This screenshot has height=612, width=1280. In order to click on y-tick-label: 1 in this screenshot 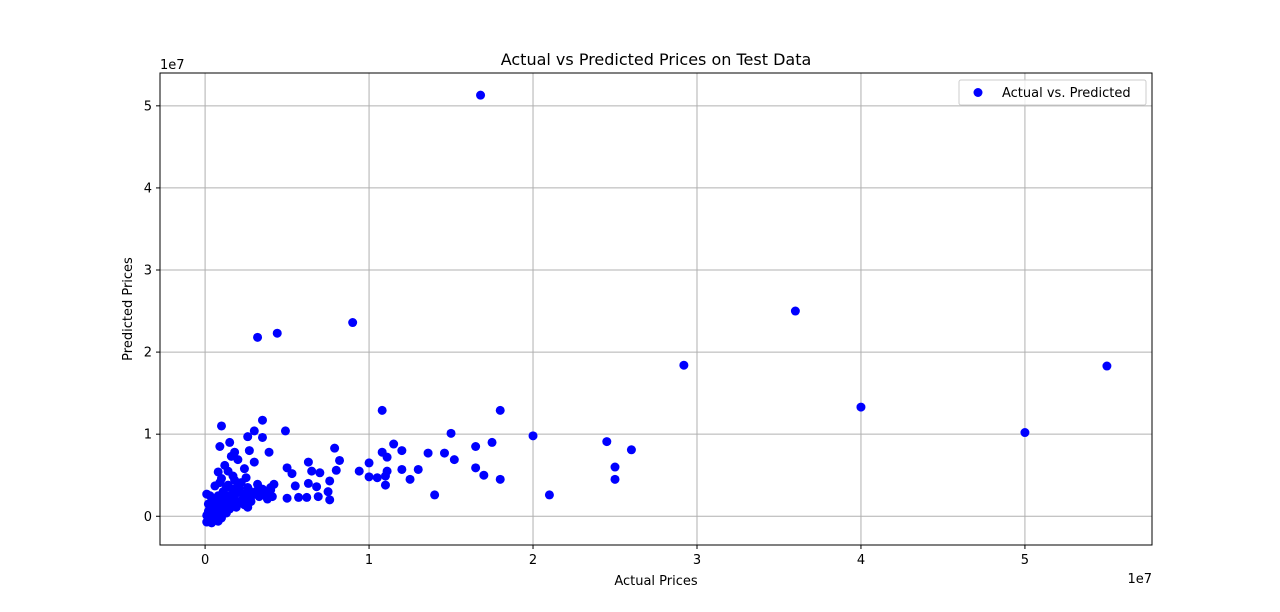, I will do `click(148, 435)`.